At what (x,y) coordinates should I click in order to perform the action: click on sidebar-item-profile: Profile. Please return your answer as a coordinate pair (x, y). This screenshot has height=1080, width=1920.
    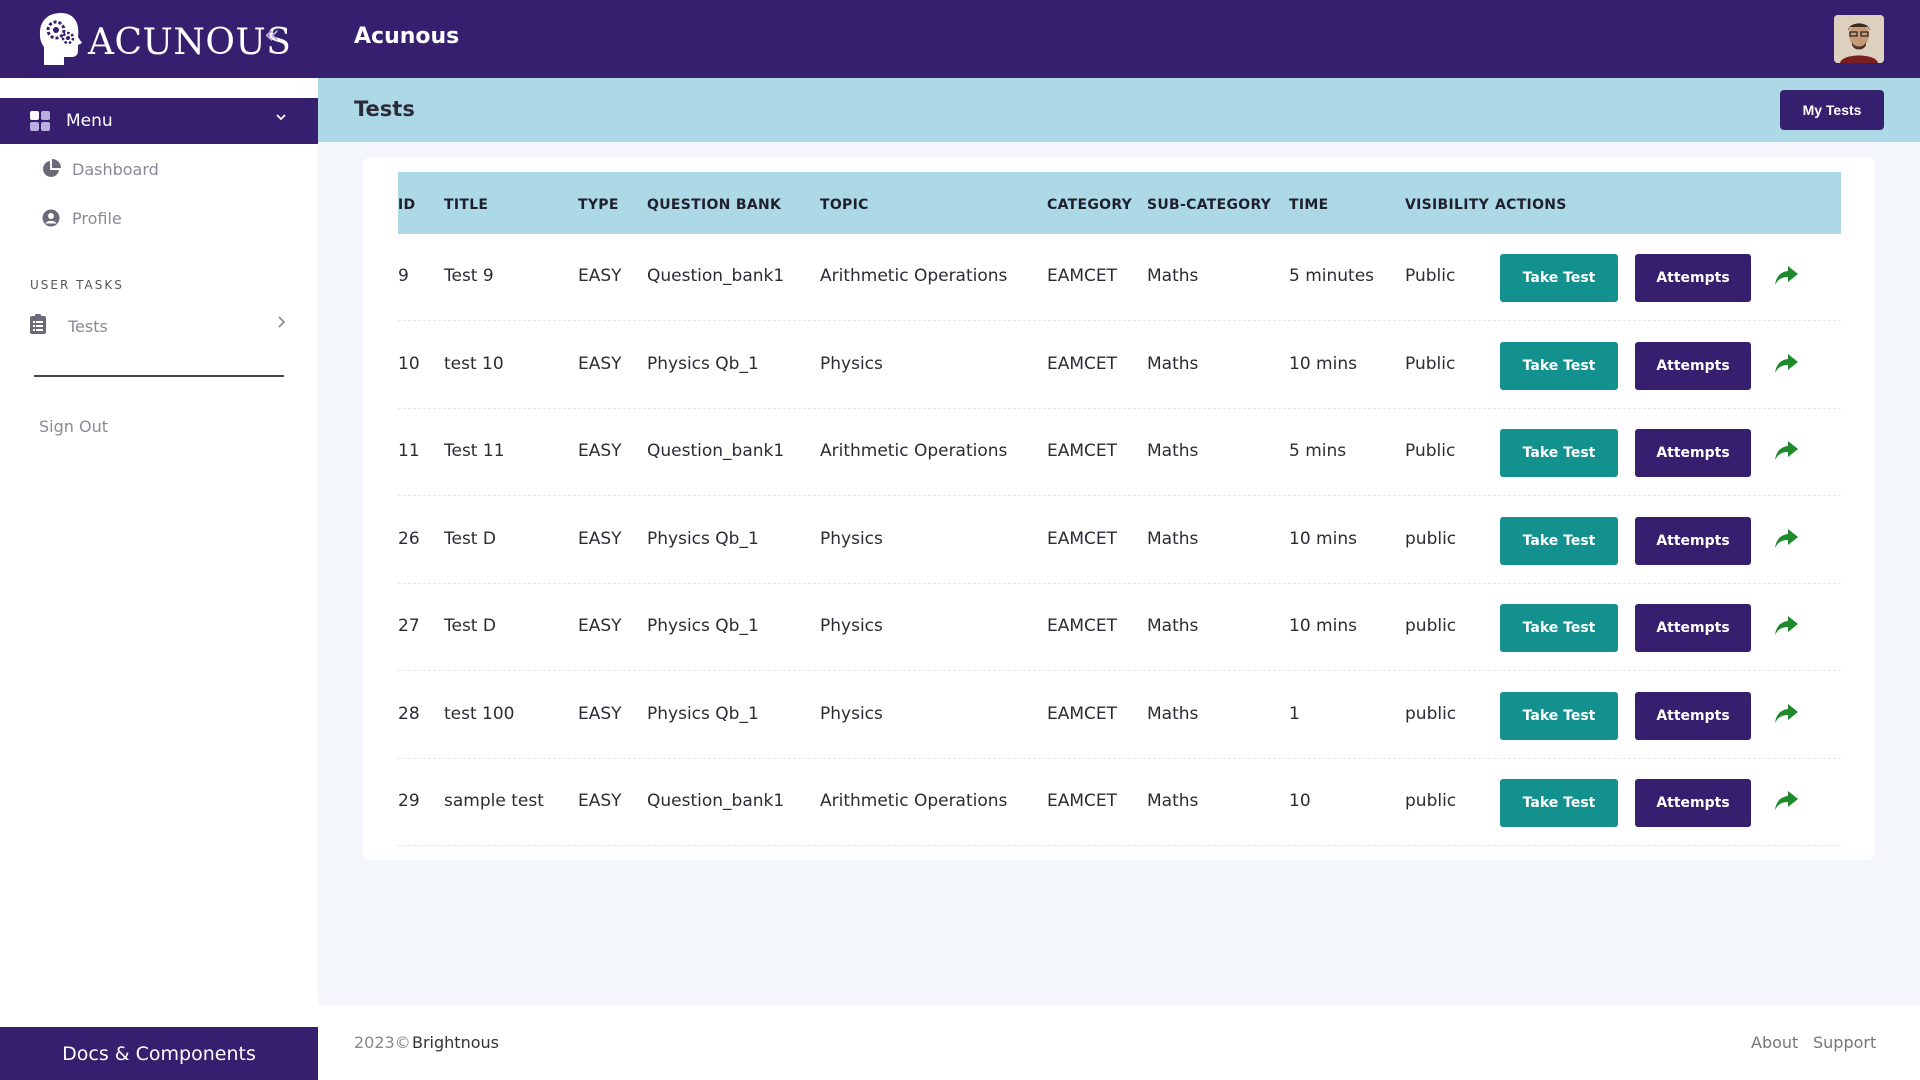
    Looking at the image, I should click on (81, 218).